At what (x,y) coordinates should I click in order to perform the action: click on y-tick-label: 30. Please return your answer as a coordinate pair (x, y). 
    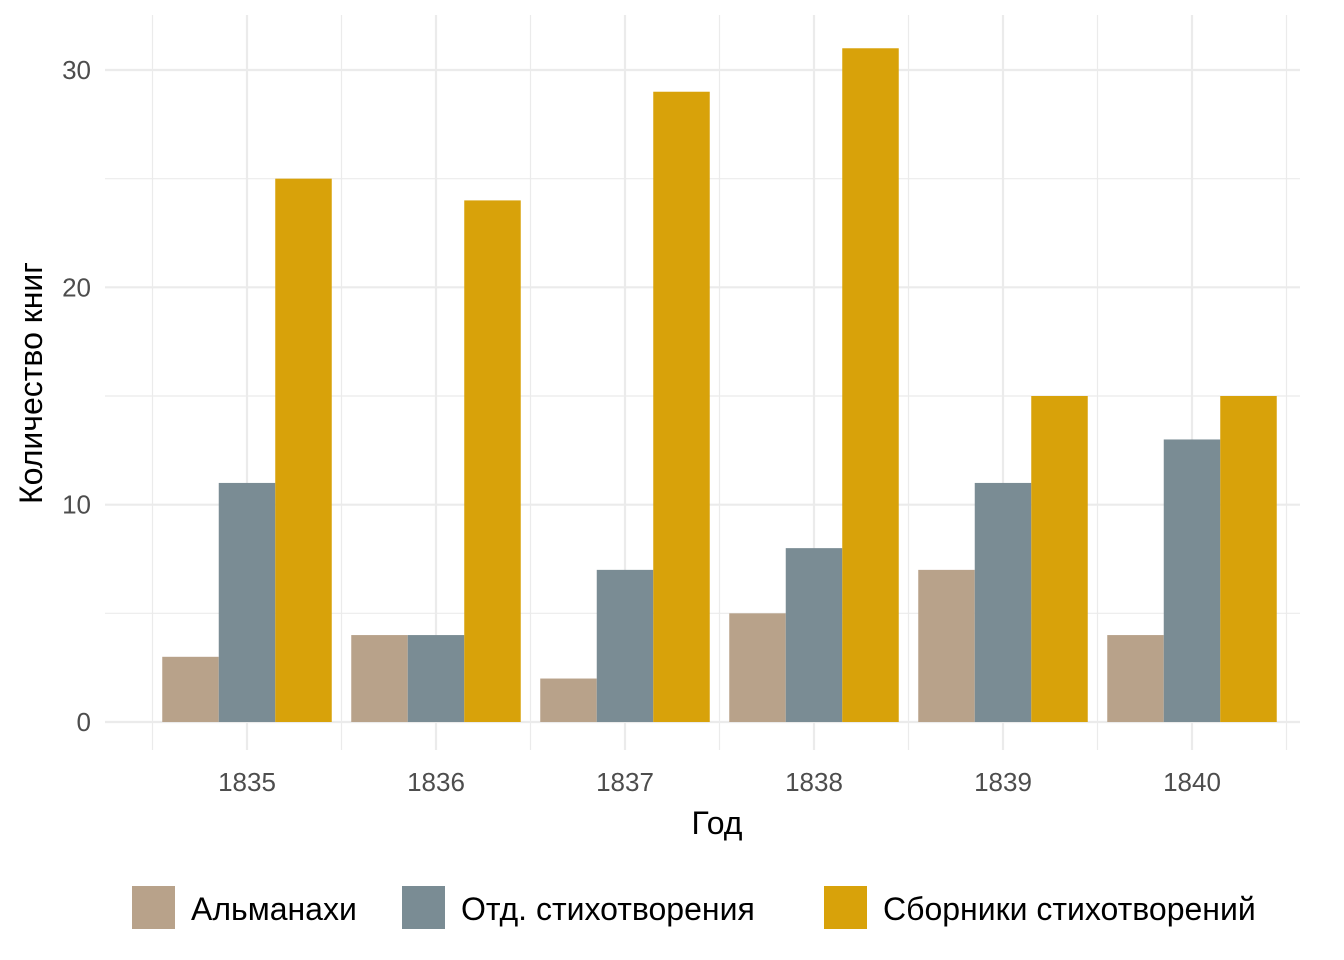
    Looking at the image, I should click on (76, 70).